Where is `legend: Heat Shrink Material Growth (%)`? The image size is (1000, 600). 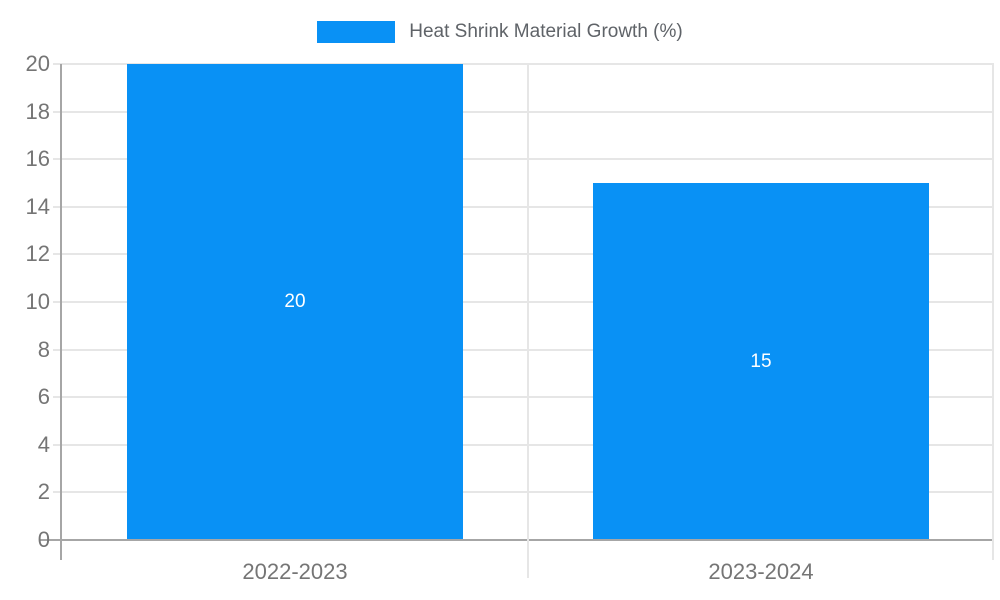
legend: Heat Shrink Material Growth (%) is located at coordinates (500, 32).